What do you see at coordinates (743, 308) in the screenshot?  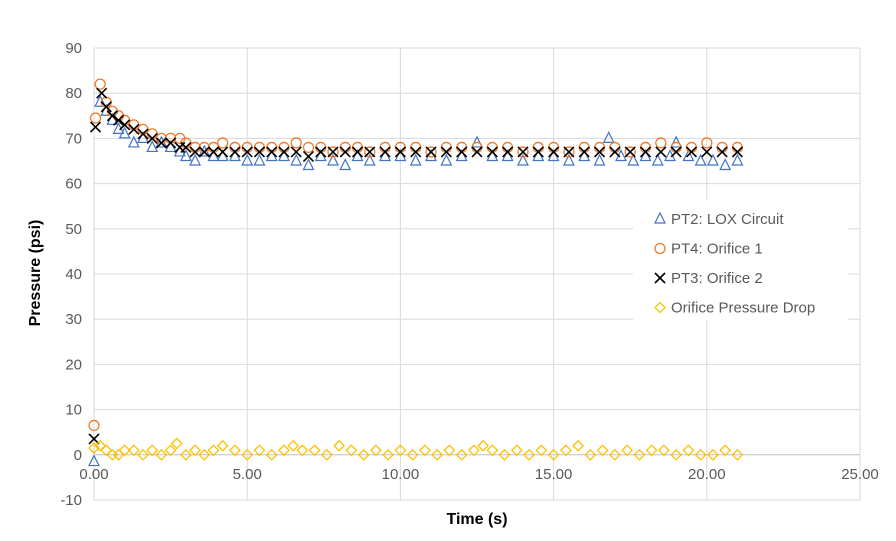 I see `legend-entry: Orifice Pressure Drop` at bounding box center [743, 308].